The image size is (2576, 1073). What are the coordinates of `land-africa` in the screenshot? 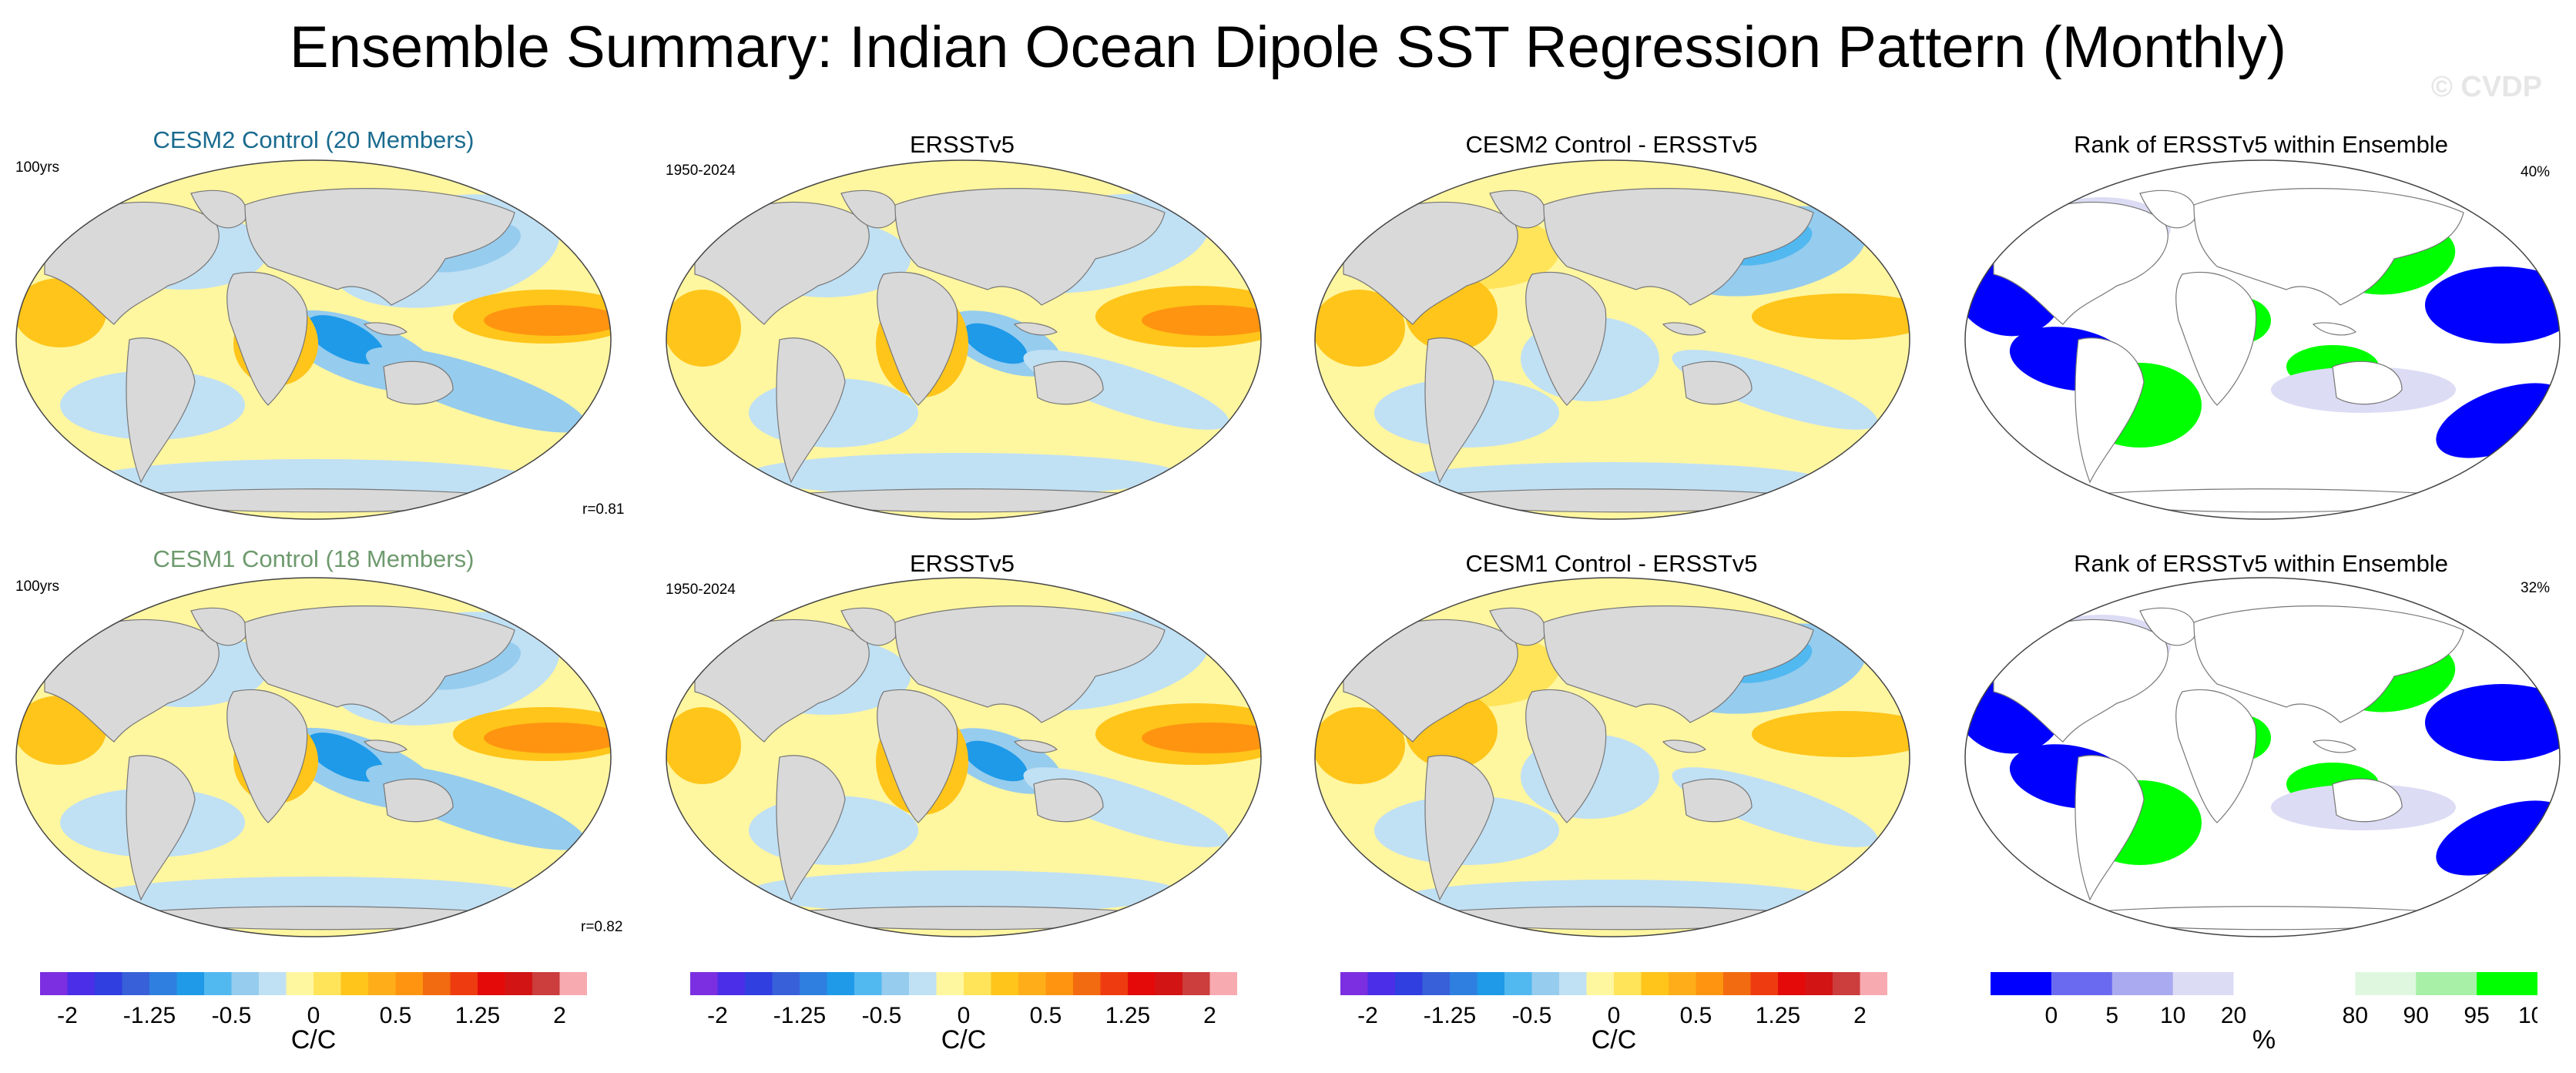 It's located at (2216, 338).